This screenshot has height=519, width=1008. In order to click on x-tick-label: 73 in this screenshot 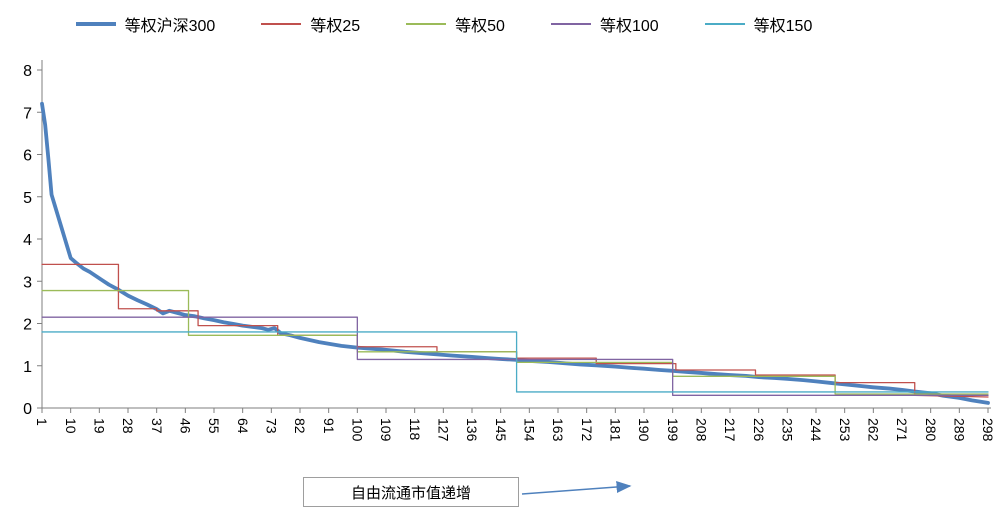, I will do `click(271, 426)`.